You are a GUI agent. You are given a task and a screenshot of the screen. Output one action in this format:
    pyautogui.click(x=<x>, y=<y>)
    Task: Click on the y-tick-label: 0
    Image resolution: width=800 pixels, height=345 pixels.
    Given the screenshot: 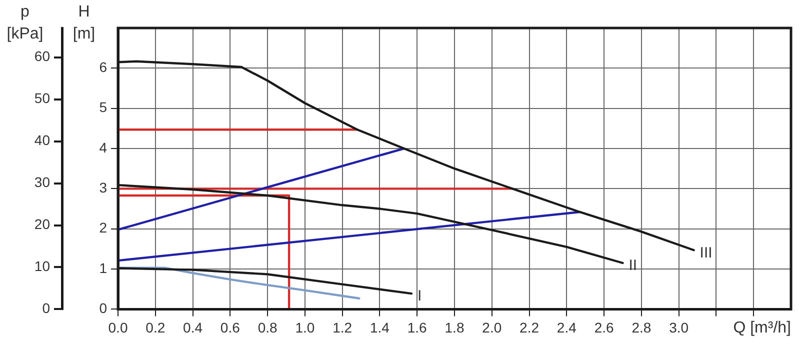 What is the action you would take?
    pyautogui.click(x=103, y=308)
    